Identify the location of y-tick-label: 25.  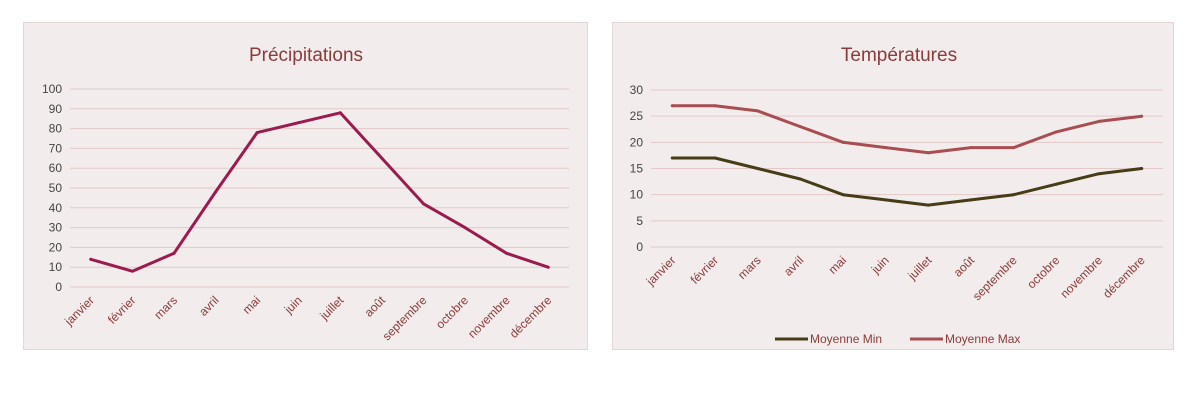
(637, 116).